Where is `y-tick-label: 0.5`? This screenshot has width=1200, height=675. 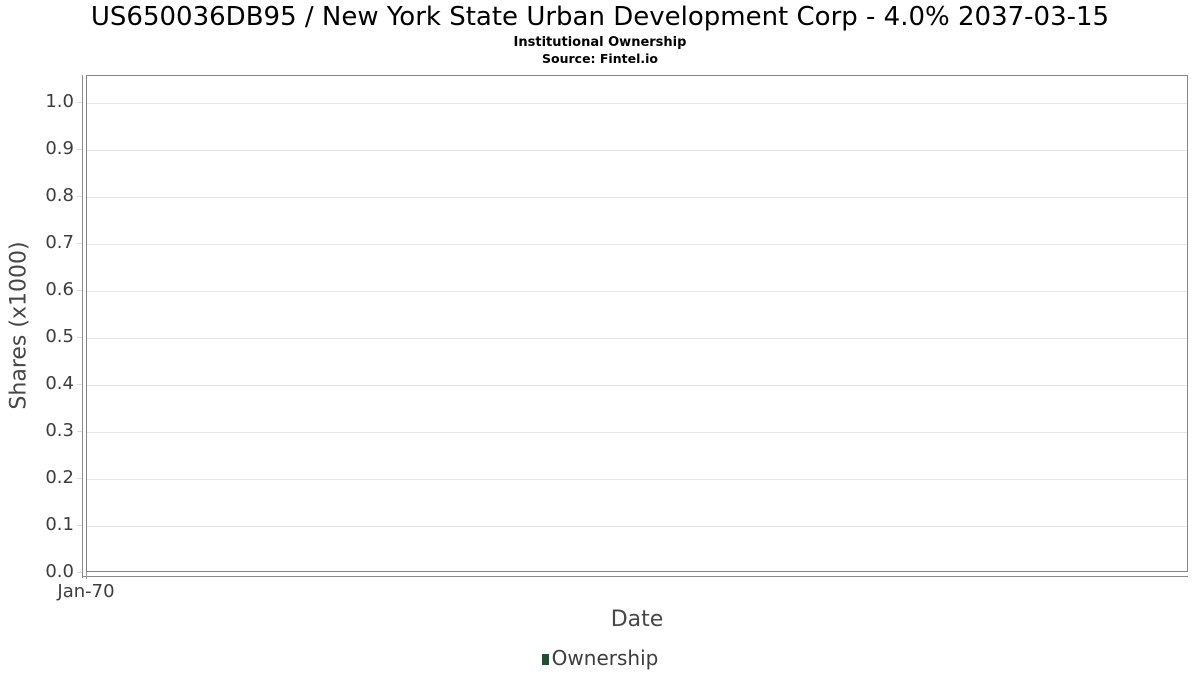 y-tick-label: 0.5 is located at coordinates (59, 336).